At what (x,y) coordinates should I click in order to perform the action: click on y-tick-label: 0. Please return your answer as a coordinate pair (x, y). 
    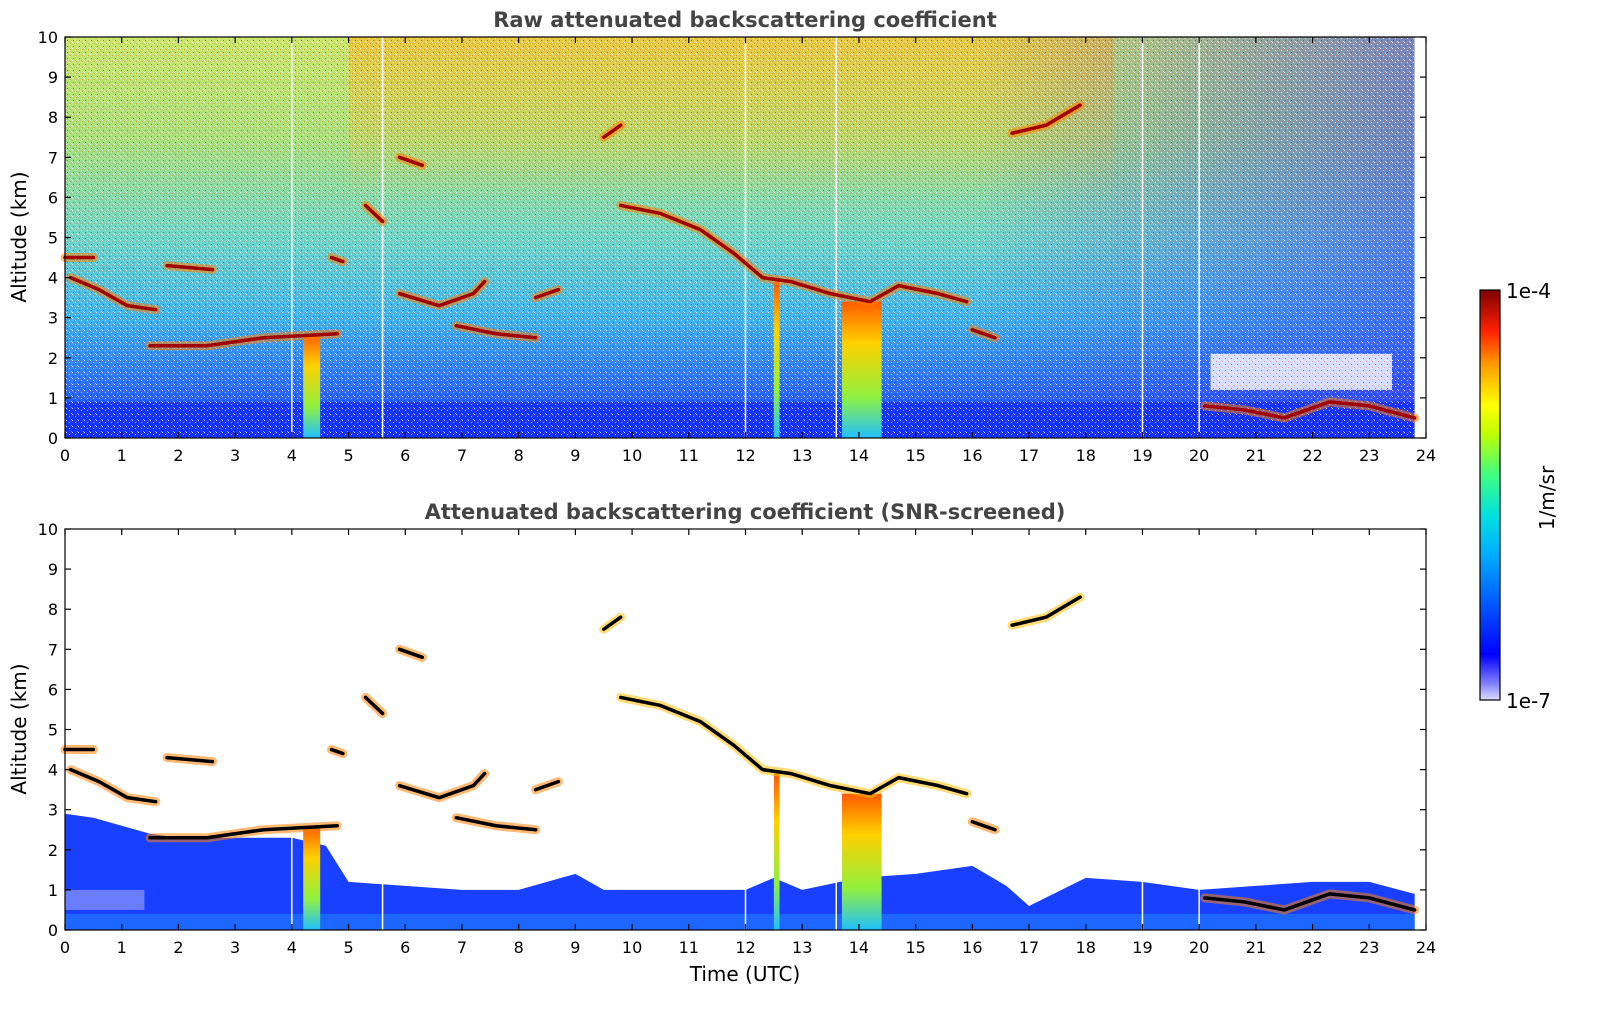
    Looking at the image, I should click on (53, 438).